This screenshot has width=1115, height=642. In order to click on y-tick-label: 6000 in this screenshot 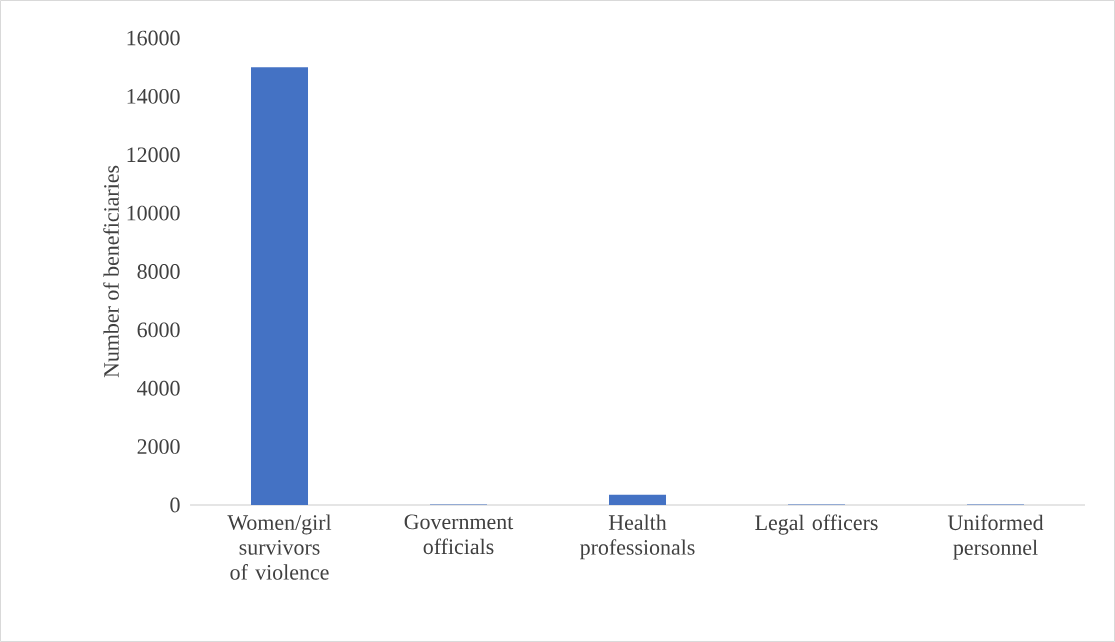, I will do `click(158, 330)`.